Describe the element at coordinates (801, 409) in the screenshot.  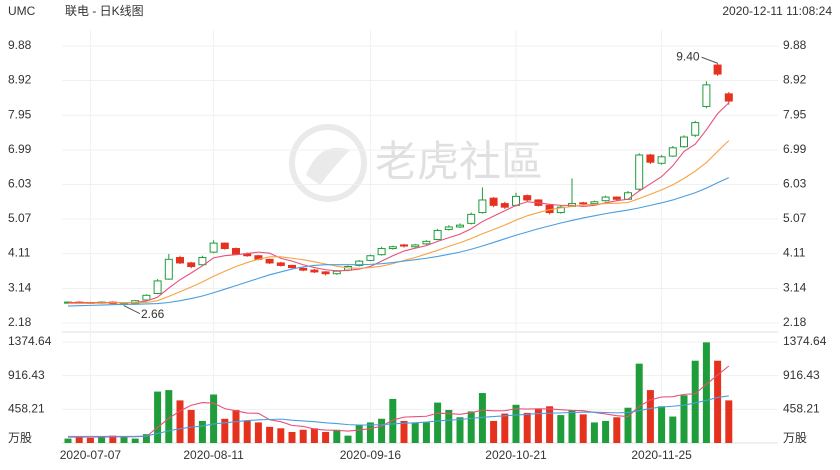
I see `volume-tick-label-right: 458.21` at that location.